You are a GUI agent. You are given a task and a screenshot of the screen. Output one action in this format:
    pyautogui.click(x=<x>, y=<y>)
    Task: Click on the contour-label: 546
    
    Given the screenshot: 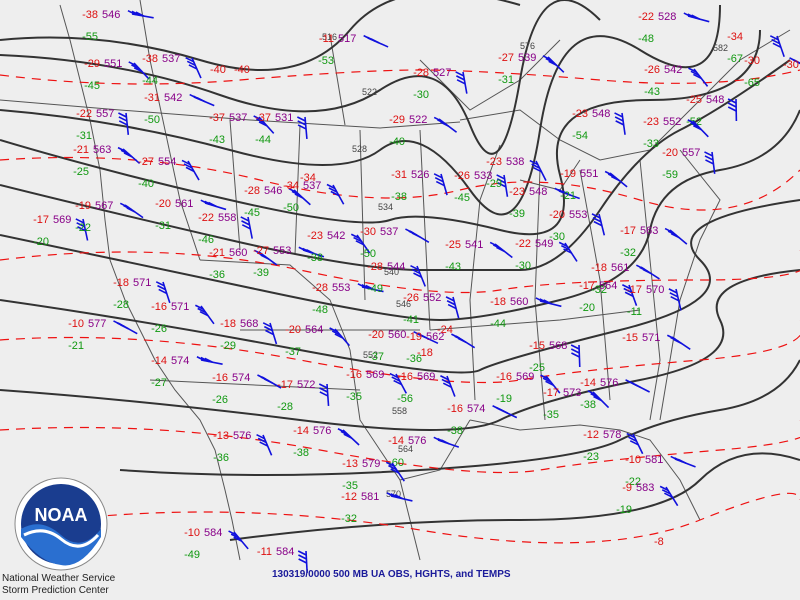 What is the action you would take?
    pyautogui.click(x=403, y=304)
    